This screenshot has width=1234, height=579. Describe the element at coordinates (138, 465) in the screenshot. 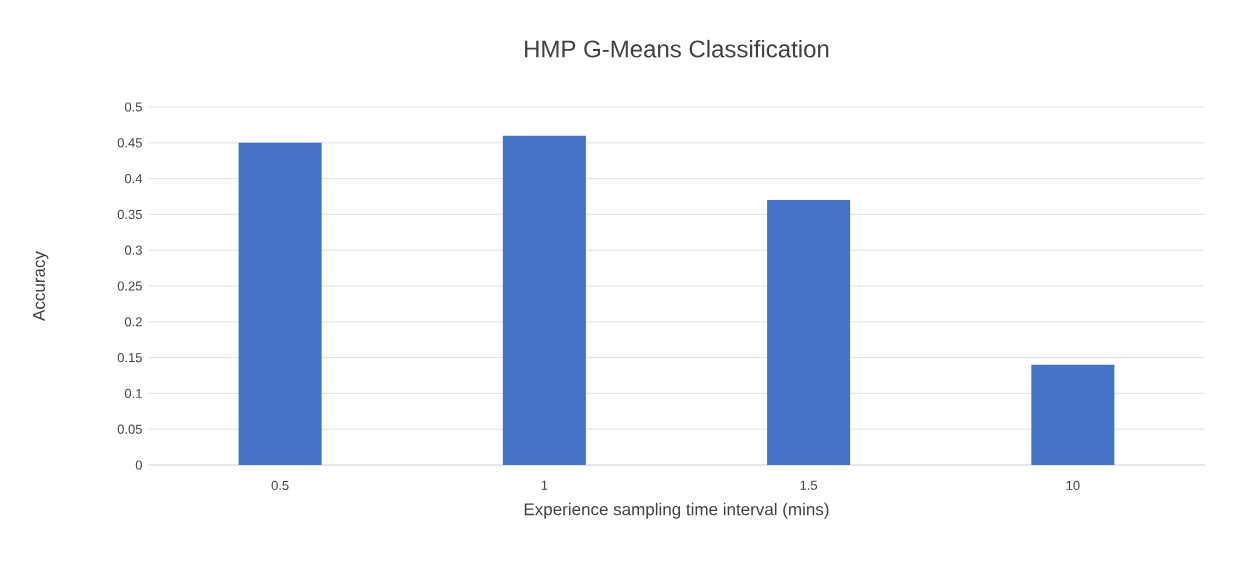

I see `y-tick-label: 0` at that location.